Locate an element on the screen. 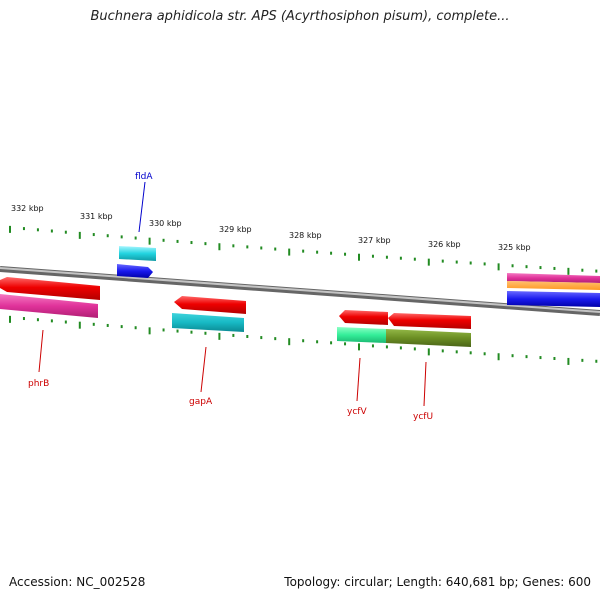  gene-ycfU-olive is located at coordinates (428, 338).